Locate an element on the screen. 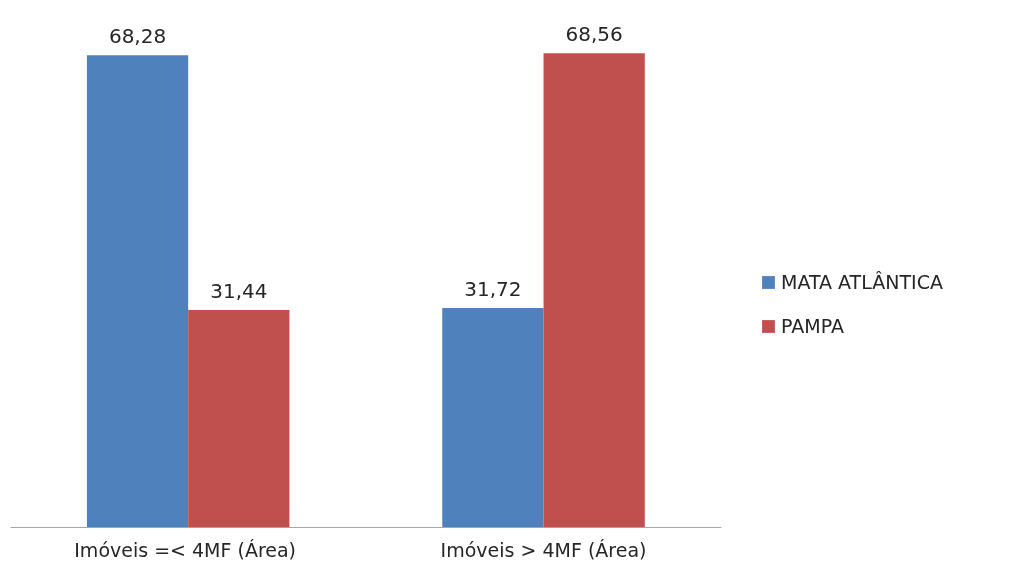 This screenshot has height=563, width=1015. legend-label: PAMPA is located at coordinates (812, 326).